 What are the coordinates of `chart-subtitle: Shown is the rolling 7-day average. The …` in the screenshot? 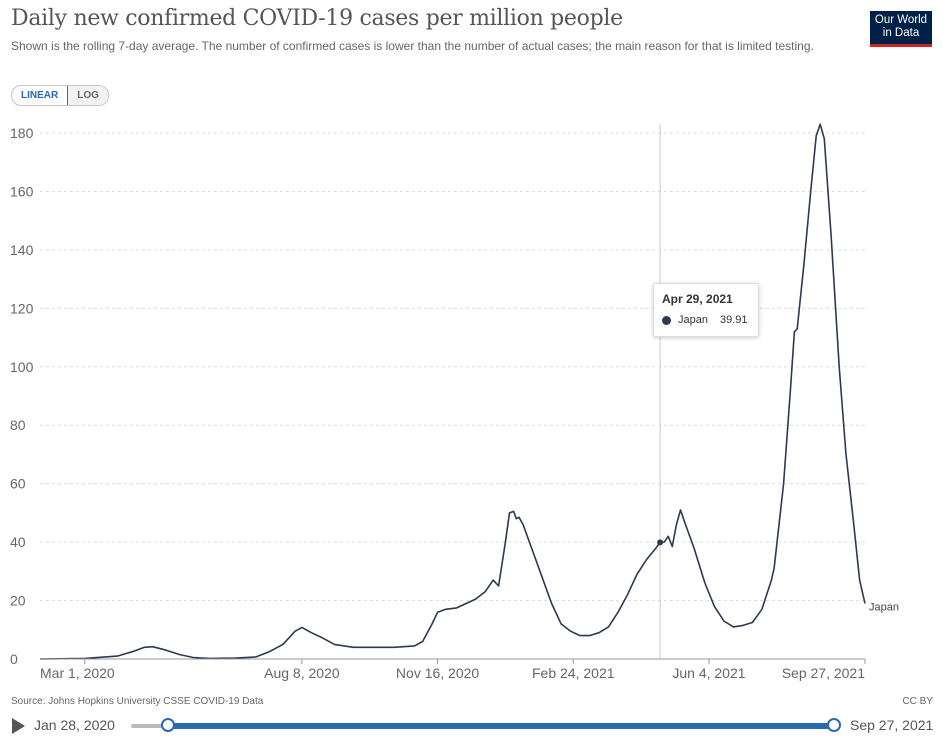 It's located at (412, 46).